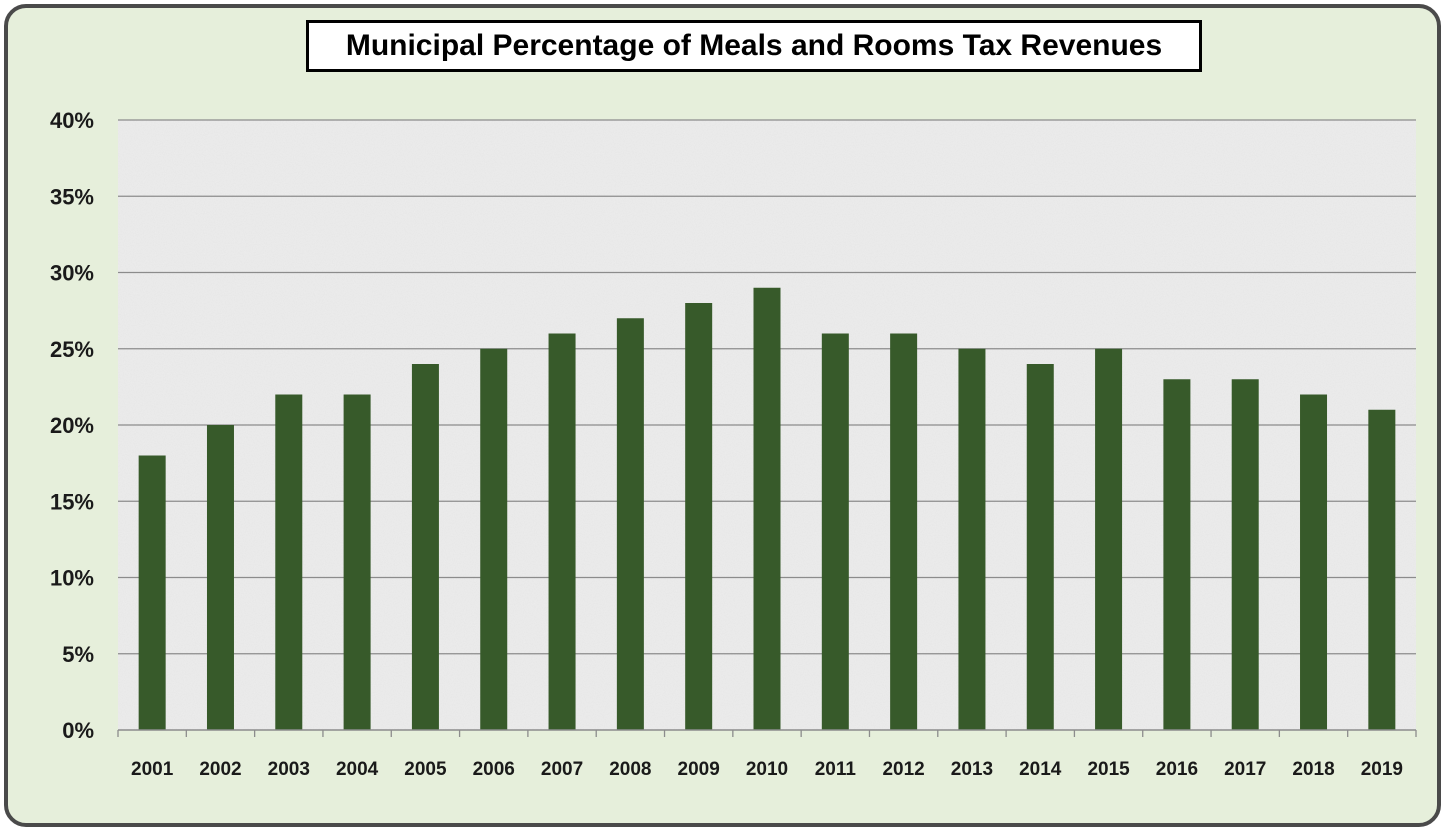 This screenshot has height=835, width=1449. What do you see at coordinates (699, 769) in the screenshot?
I see `x-tick-label: 2009` at bounding box center [699, 769].